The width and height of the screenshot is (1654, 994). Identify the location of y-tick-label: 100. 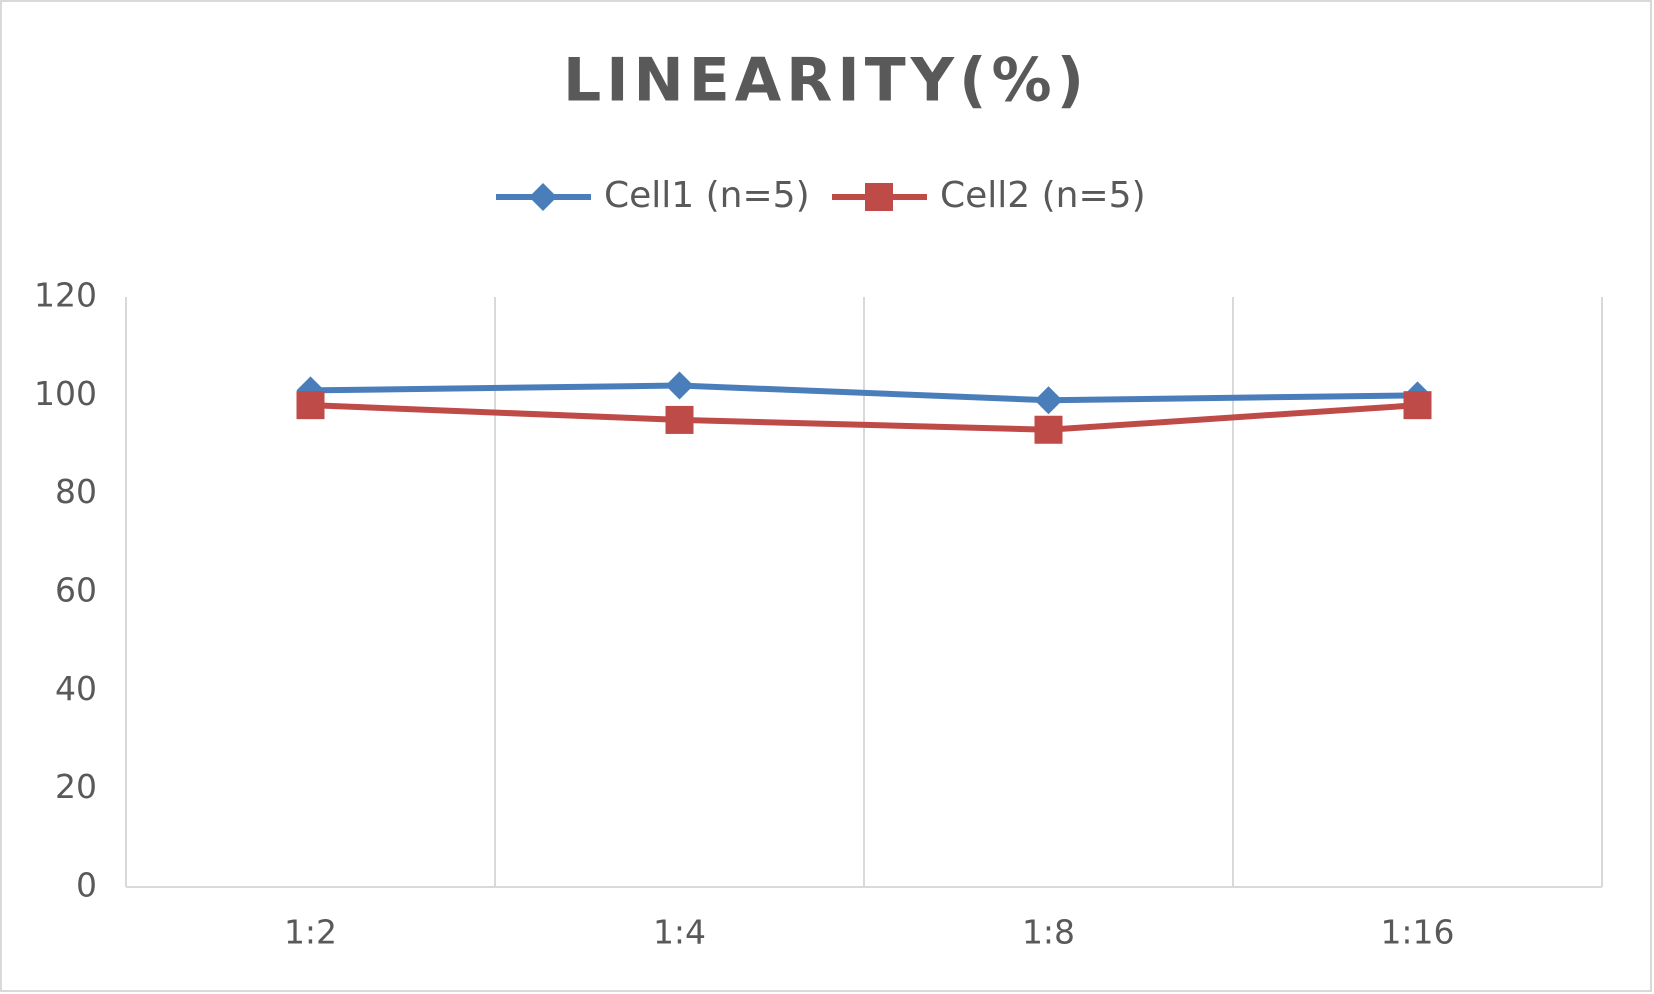
(65, 393).